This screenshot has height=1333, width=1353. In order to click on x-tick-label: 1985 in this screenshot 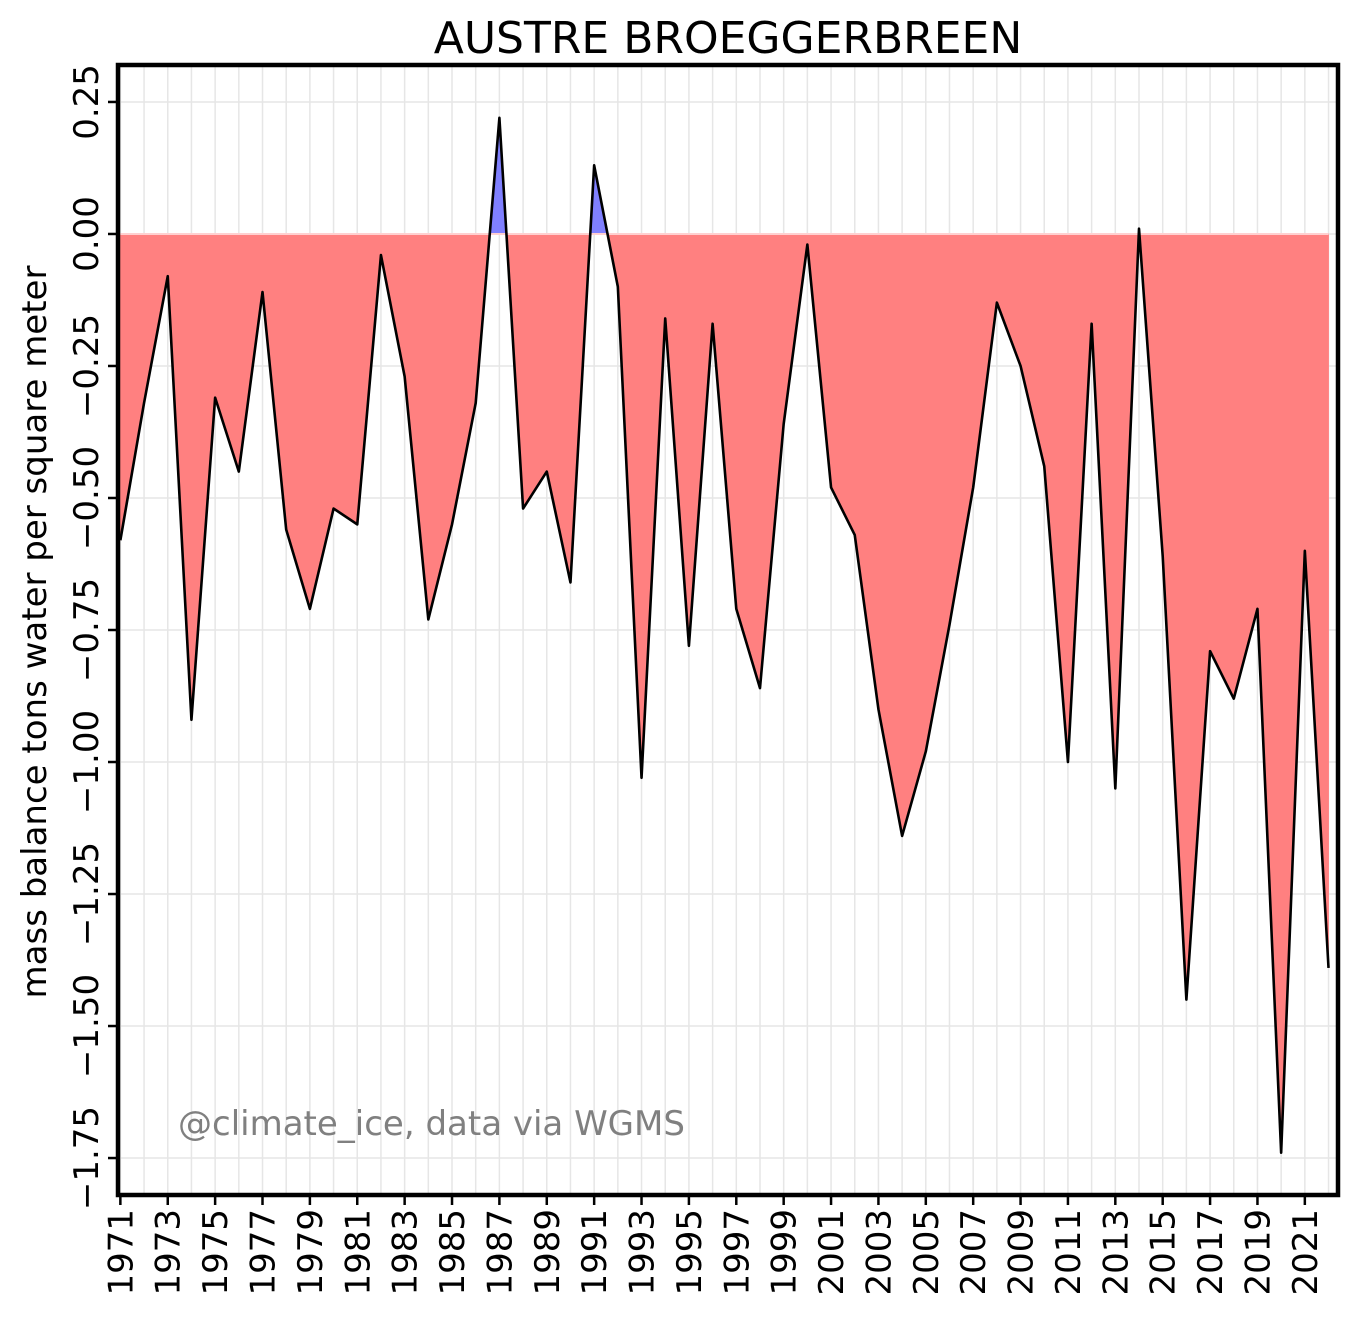, I will do `click(453, 1252)`.